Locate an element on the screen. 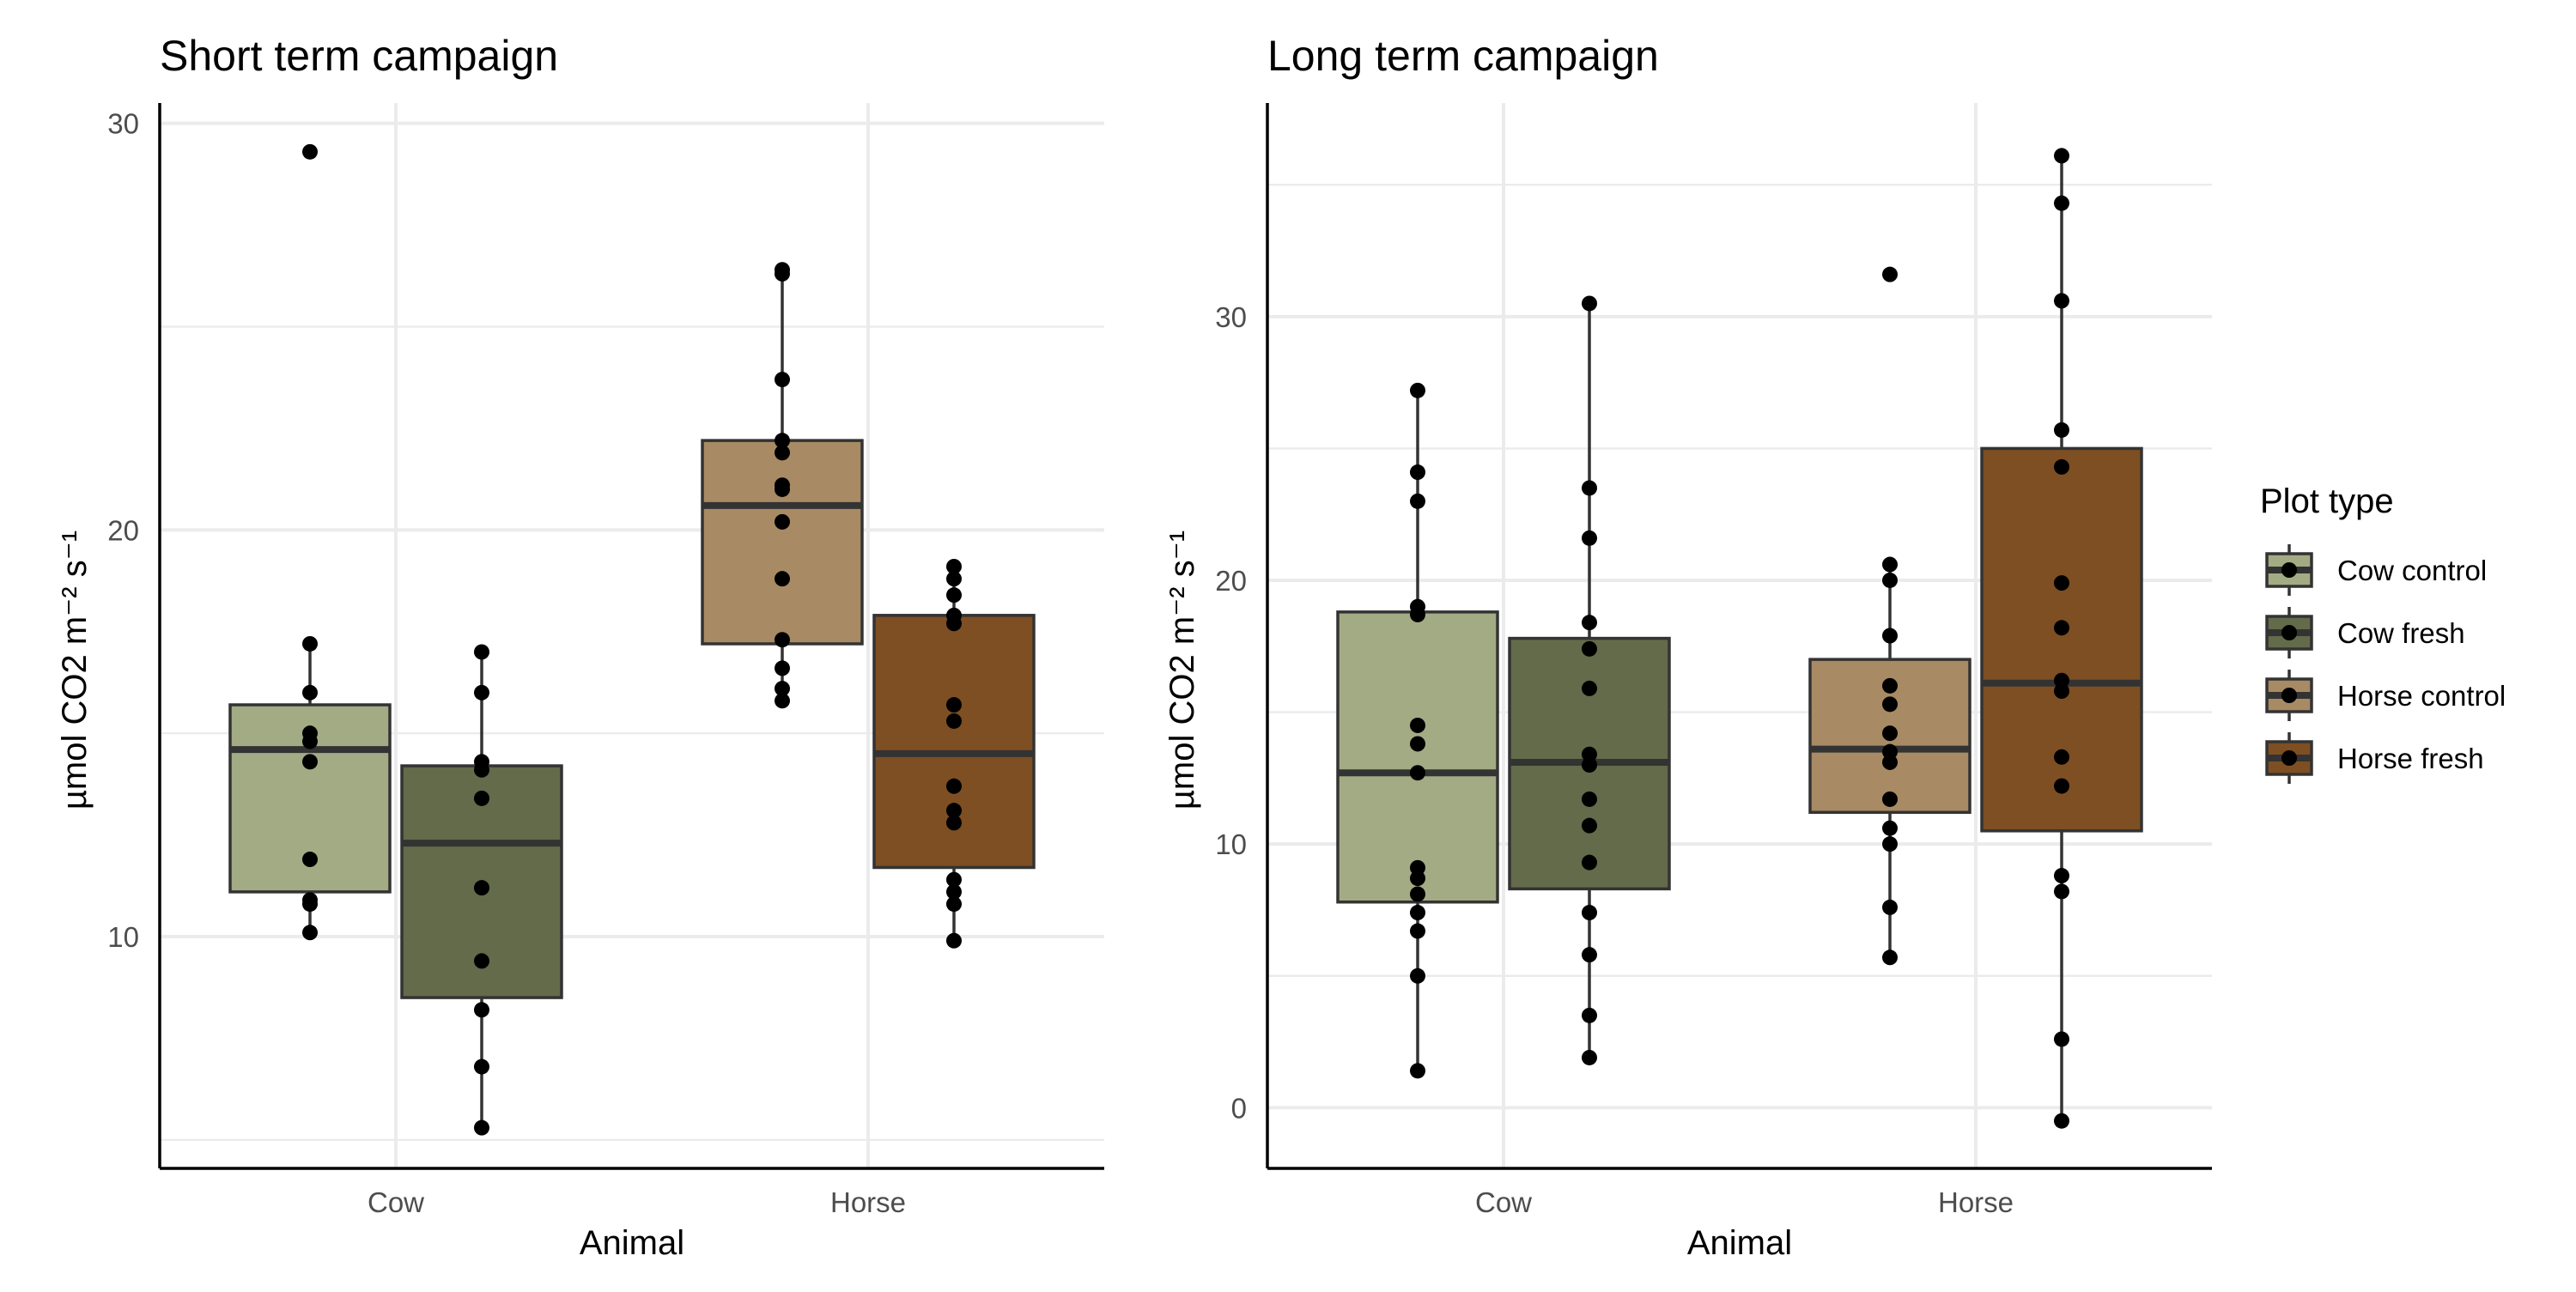  panel-title: Long term campaign is located at coordinates (1463, 56).